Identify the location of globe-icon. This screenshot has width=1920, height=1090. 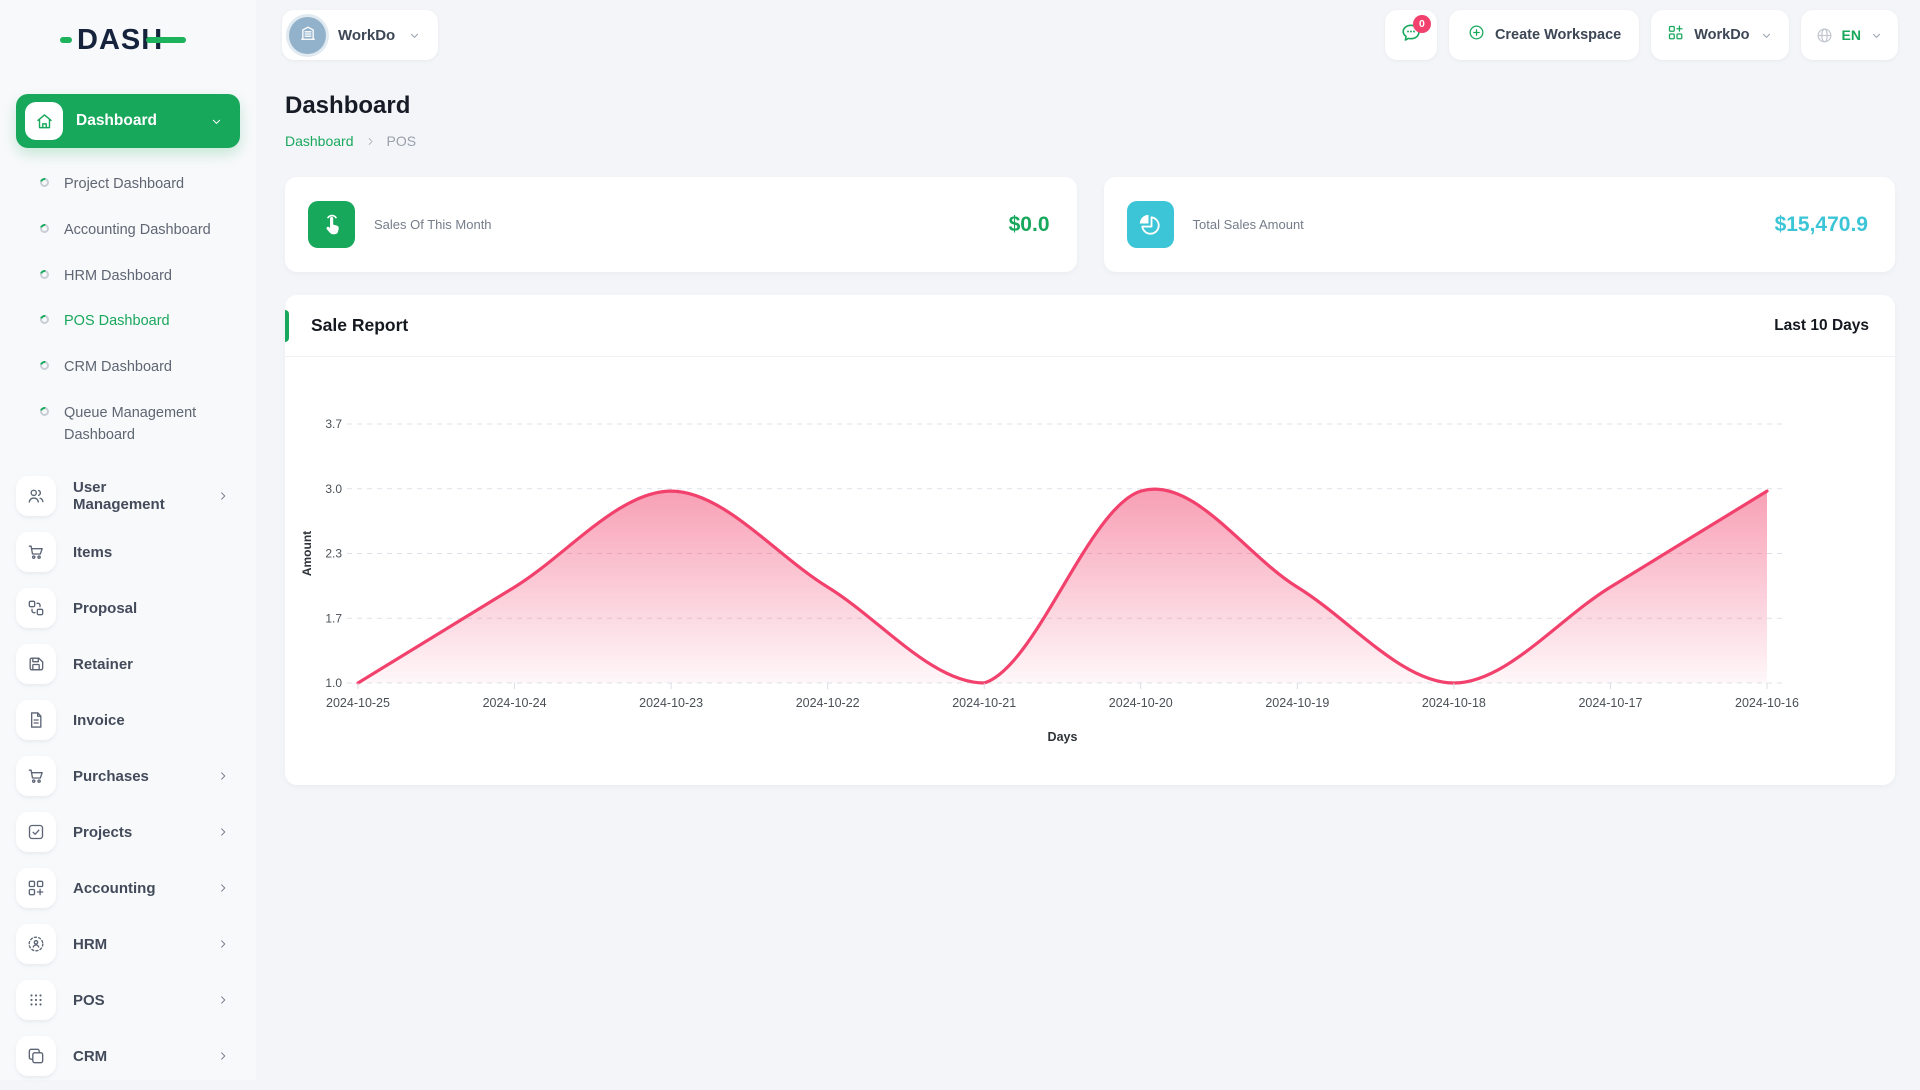
(1824, 35).